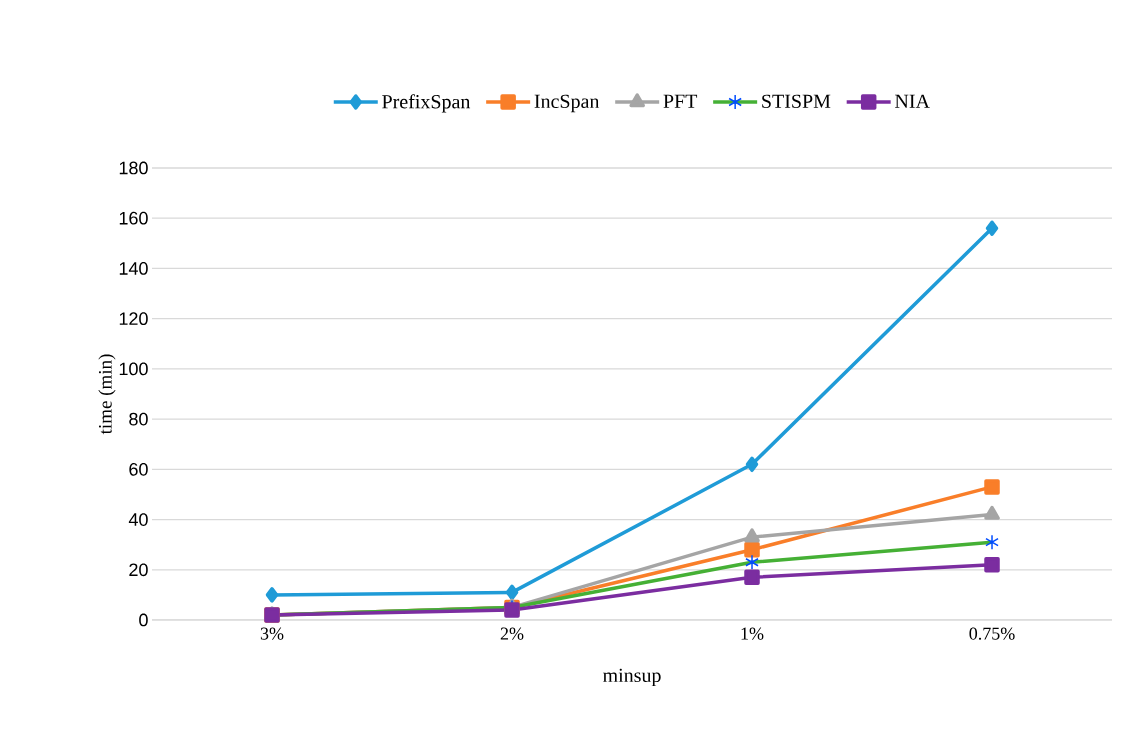 The height and width of the screenshot is (747, 1131). I want to click on y-tick-label: 120, so click(133, 319).